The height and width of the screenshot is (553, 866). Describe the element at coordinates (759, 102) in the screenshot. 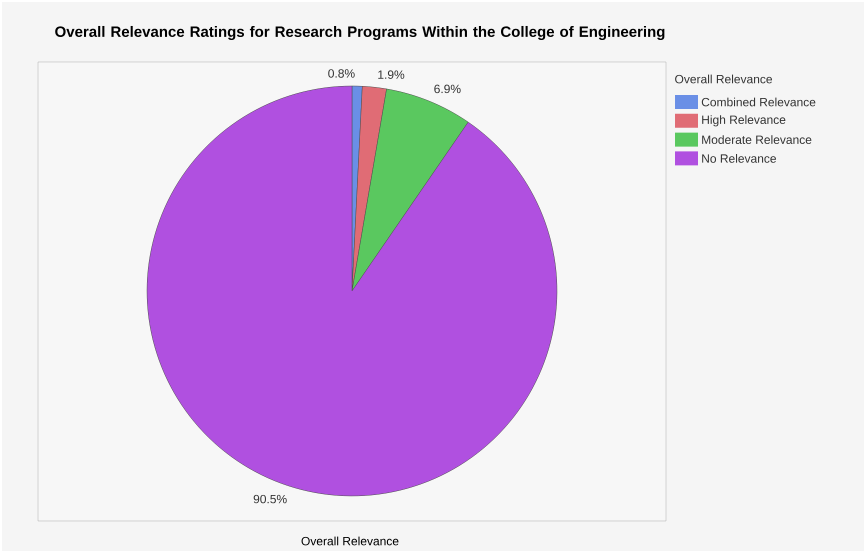

I see `legend-label: Combined Relevance` at that location.